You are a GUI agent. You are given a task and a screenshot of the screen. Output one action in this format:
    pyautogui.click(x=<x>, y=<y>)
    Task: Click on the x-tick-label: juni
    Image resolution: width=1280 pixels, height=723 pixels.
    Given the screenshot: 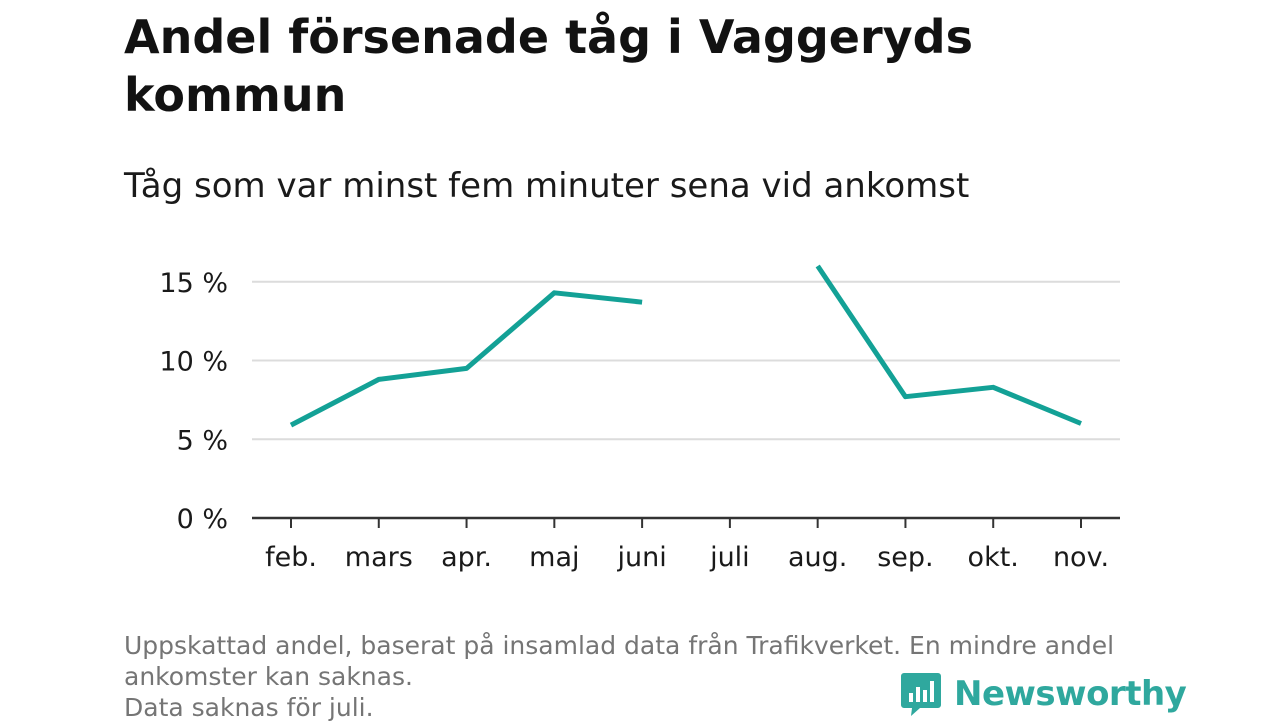 What is the action you would take?
    pyautogui.click(x=641, y=557)
    